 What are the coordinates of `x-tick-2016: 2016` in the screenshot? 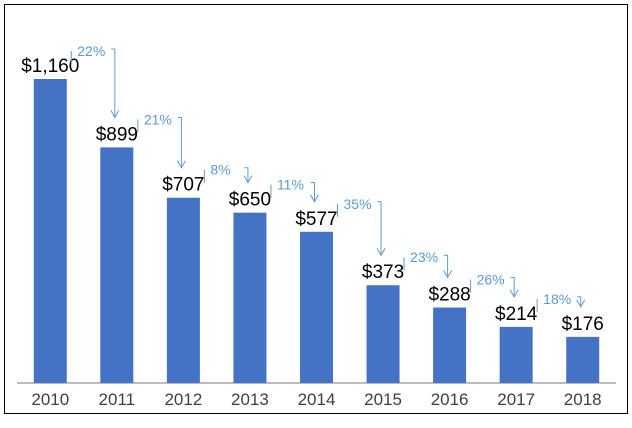 It's located at (450, 399).